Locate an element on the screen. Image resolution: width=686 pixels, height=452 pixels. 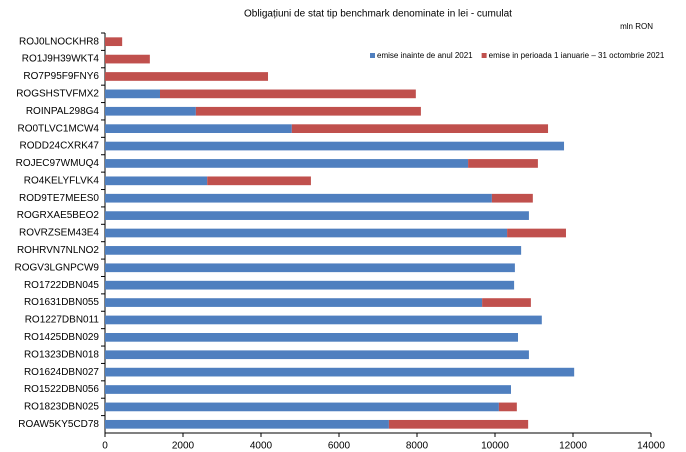
x-tick-label: 6000 is located at coordinates (339, 446).